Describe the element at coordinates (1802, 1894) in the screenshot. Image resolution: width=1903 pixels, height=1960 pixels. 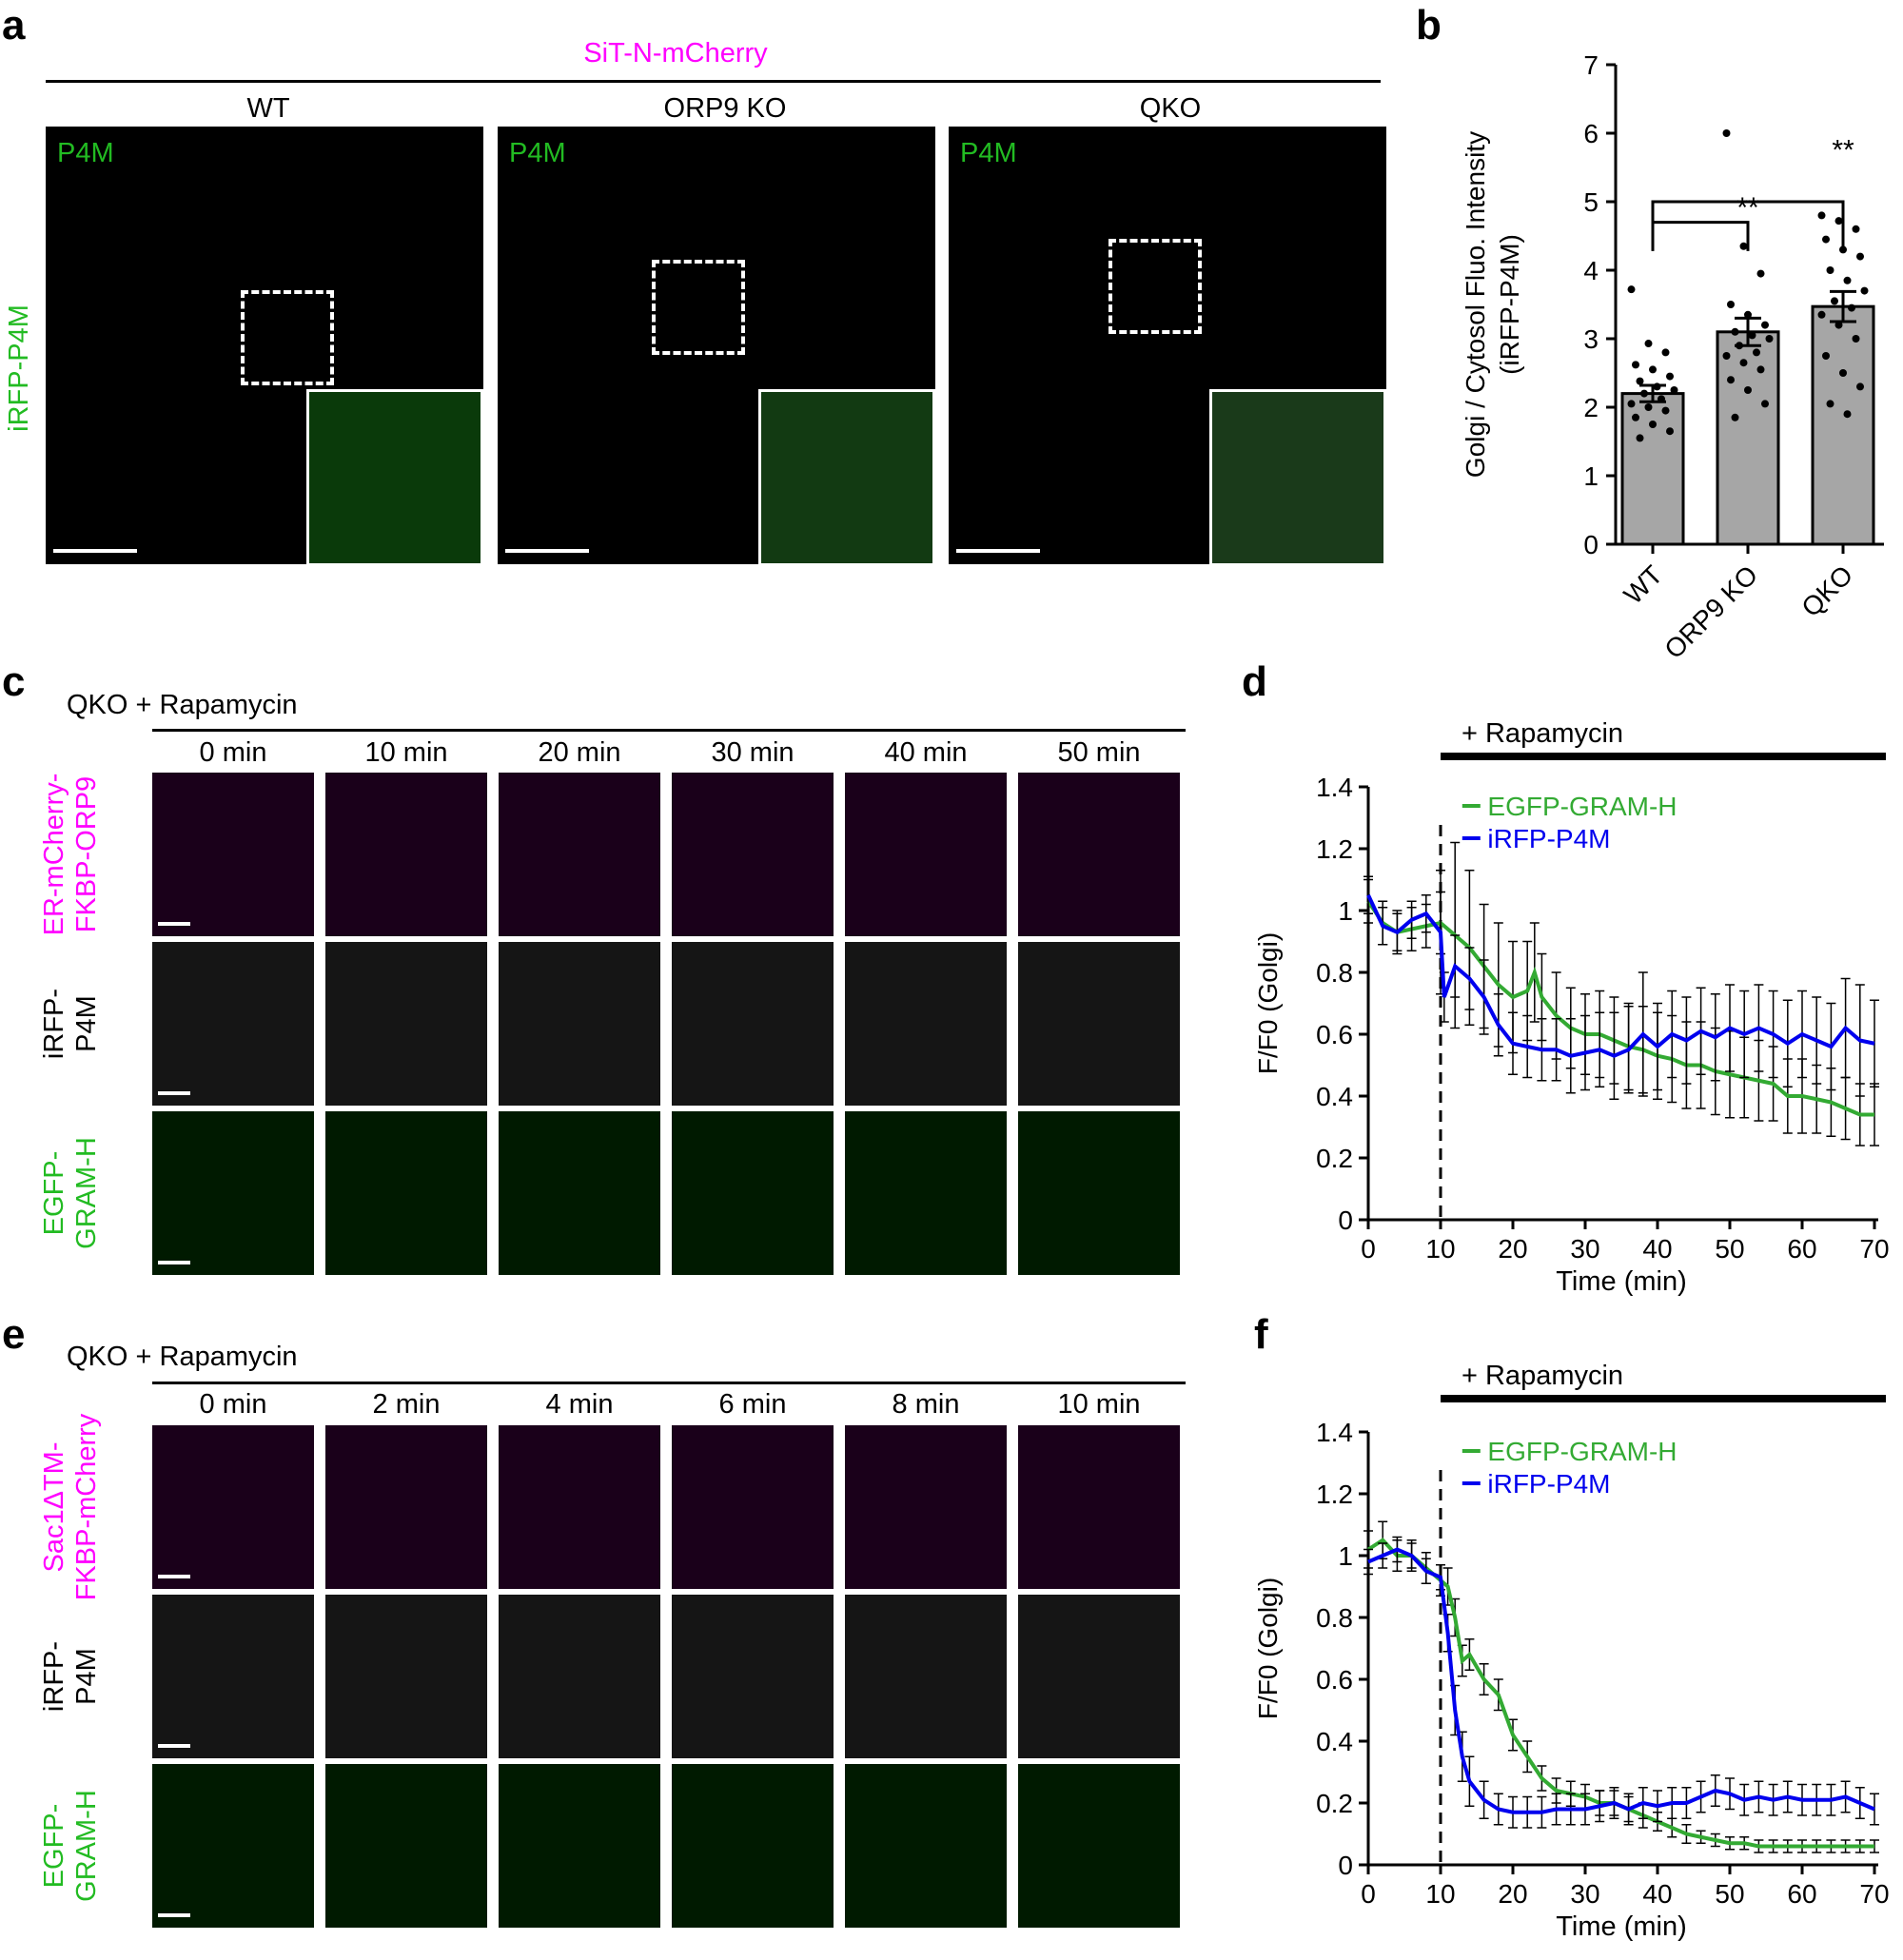
I see `x-tick-label: 60` at that location.